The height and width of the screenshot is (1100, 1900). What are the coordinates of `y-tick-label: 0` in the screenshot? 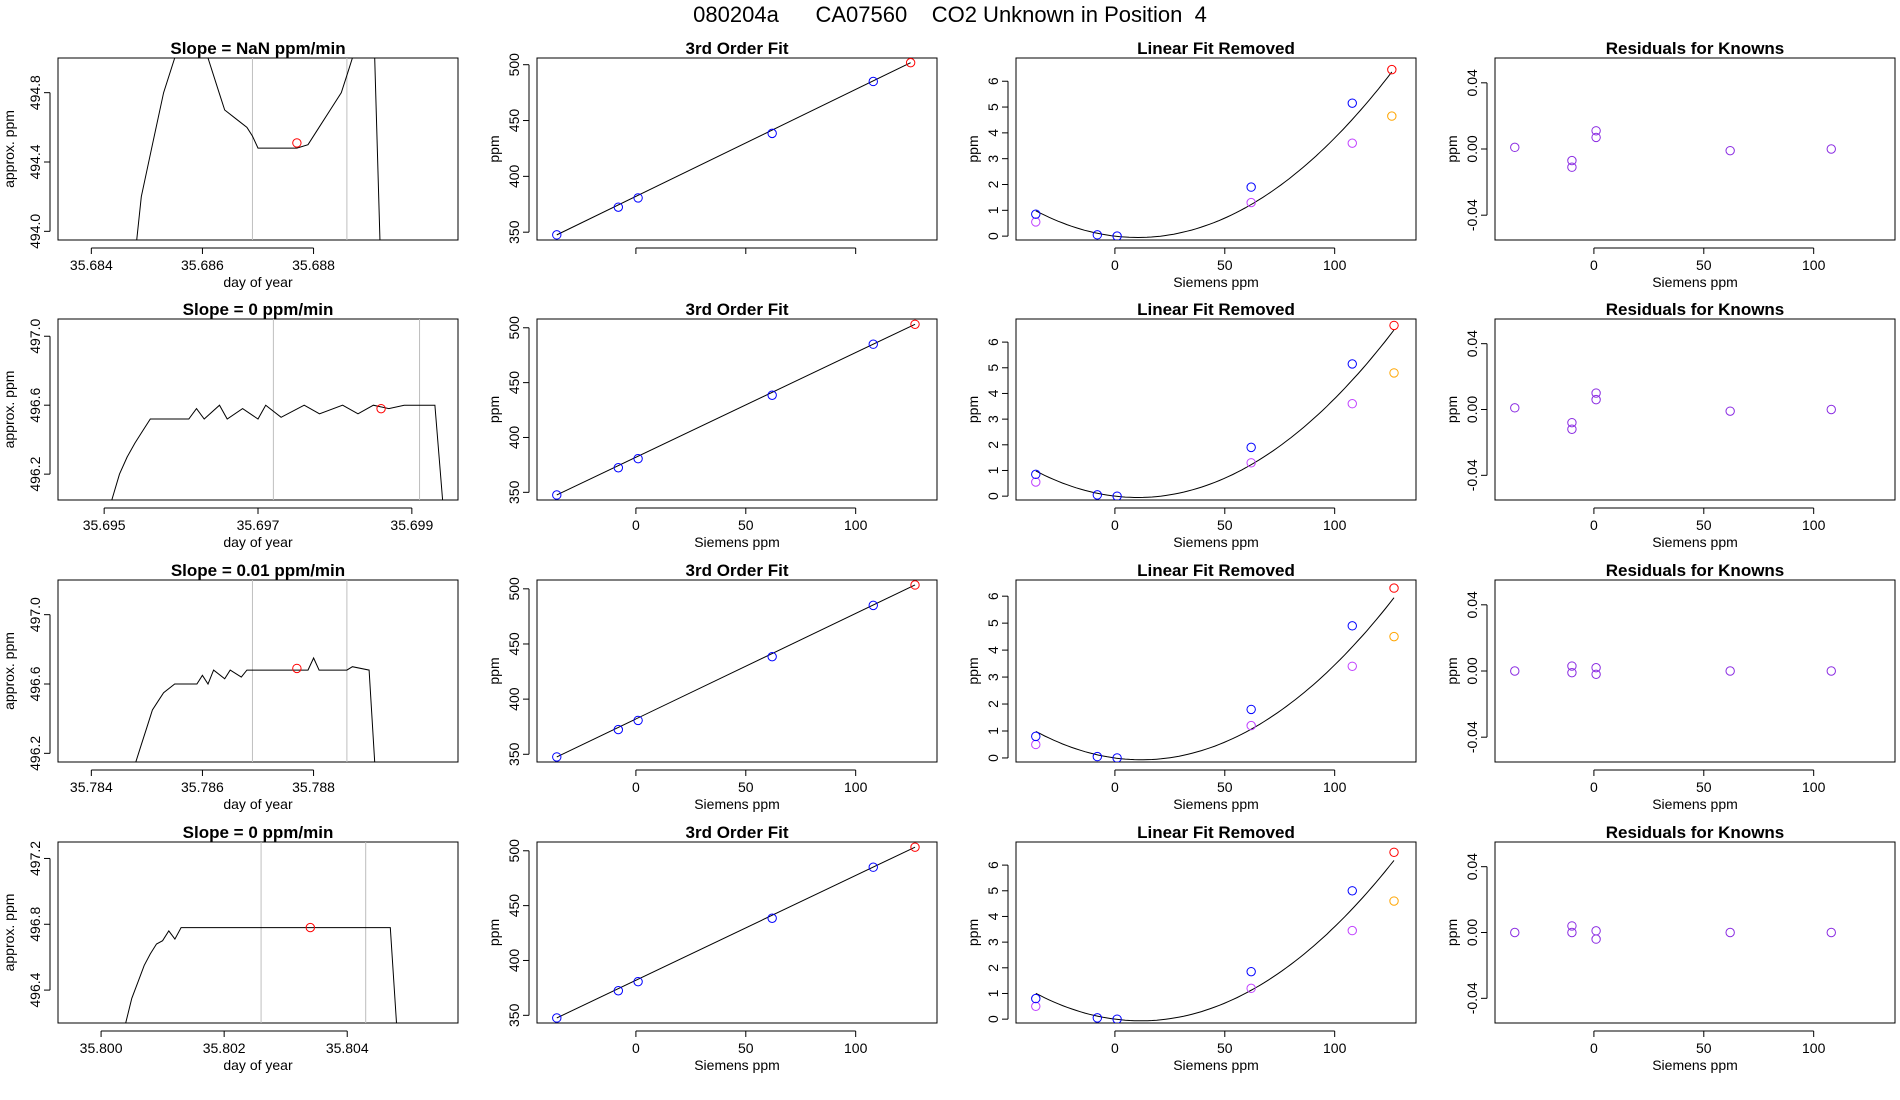 It's located at (993, 496).